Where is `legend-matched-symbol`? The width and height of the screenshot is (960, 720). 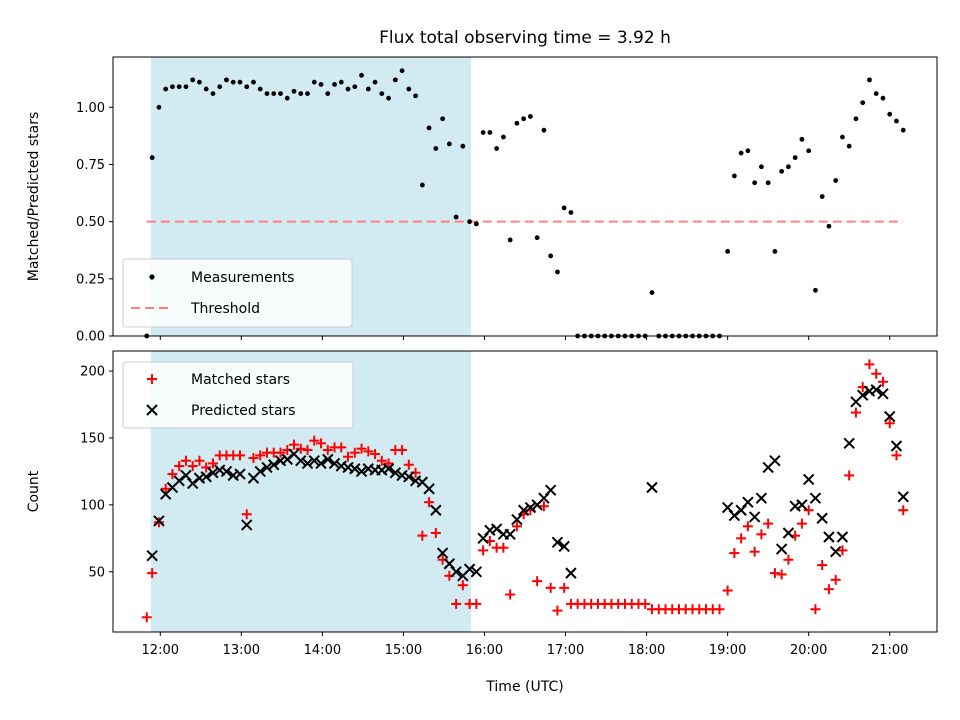 legend-matched-symbol is located at coordinates (152, 379).